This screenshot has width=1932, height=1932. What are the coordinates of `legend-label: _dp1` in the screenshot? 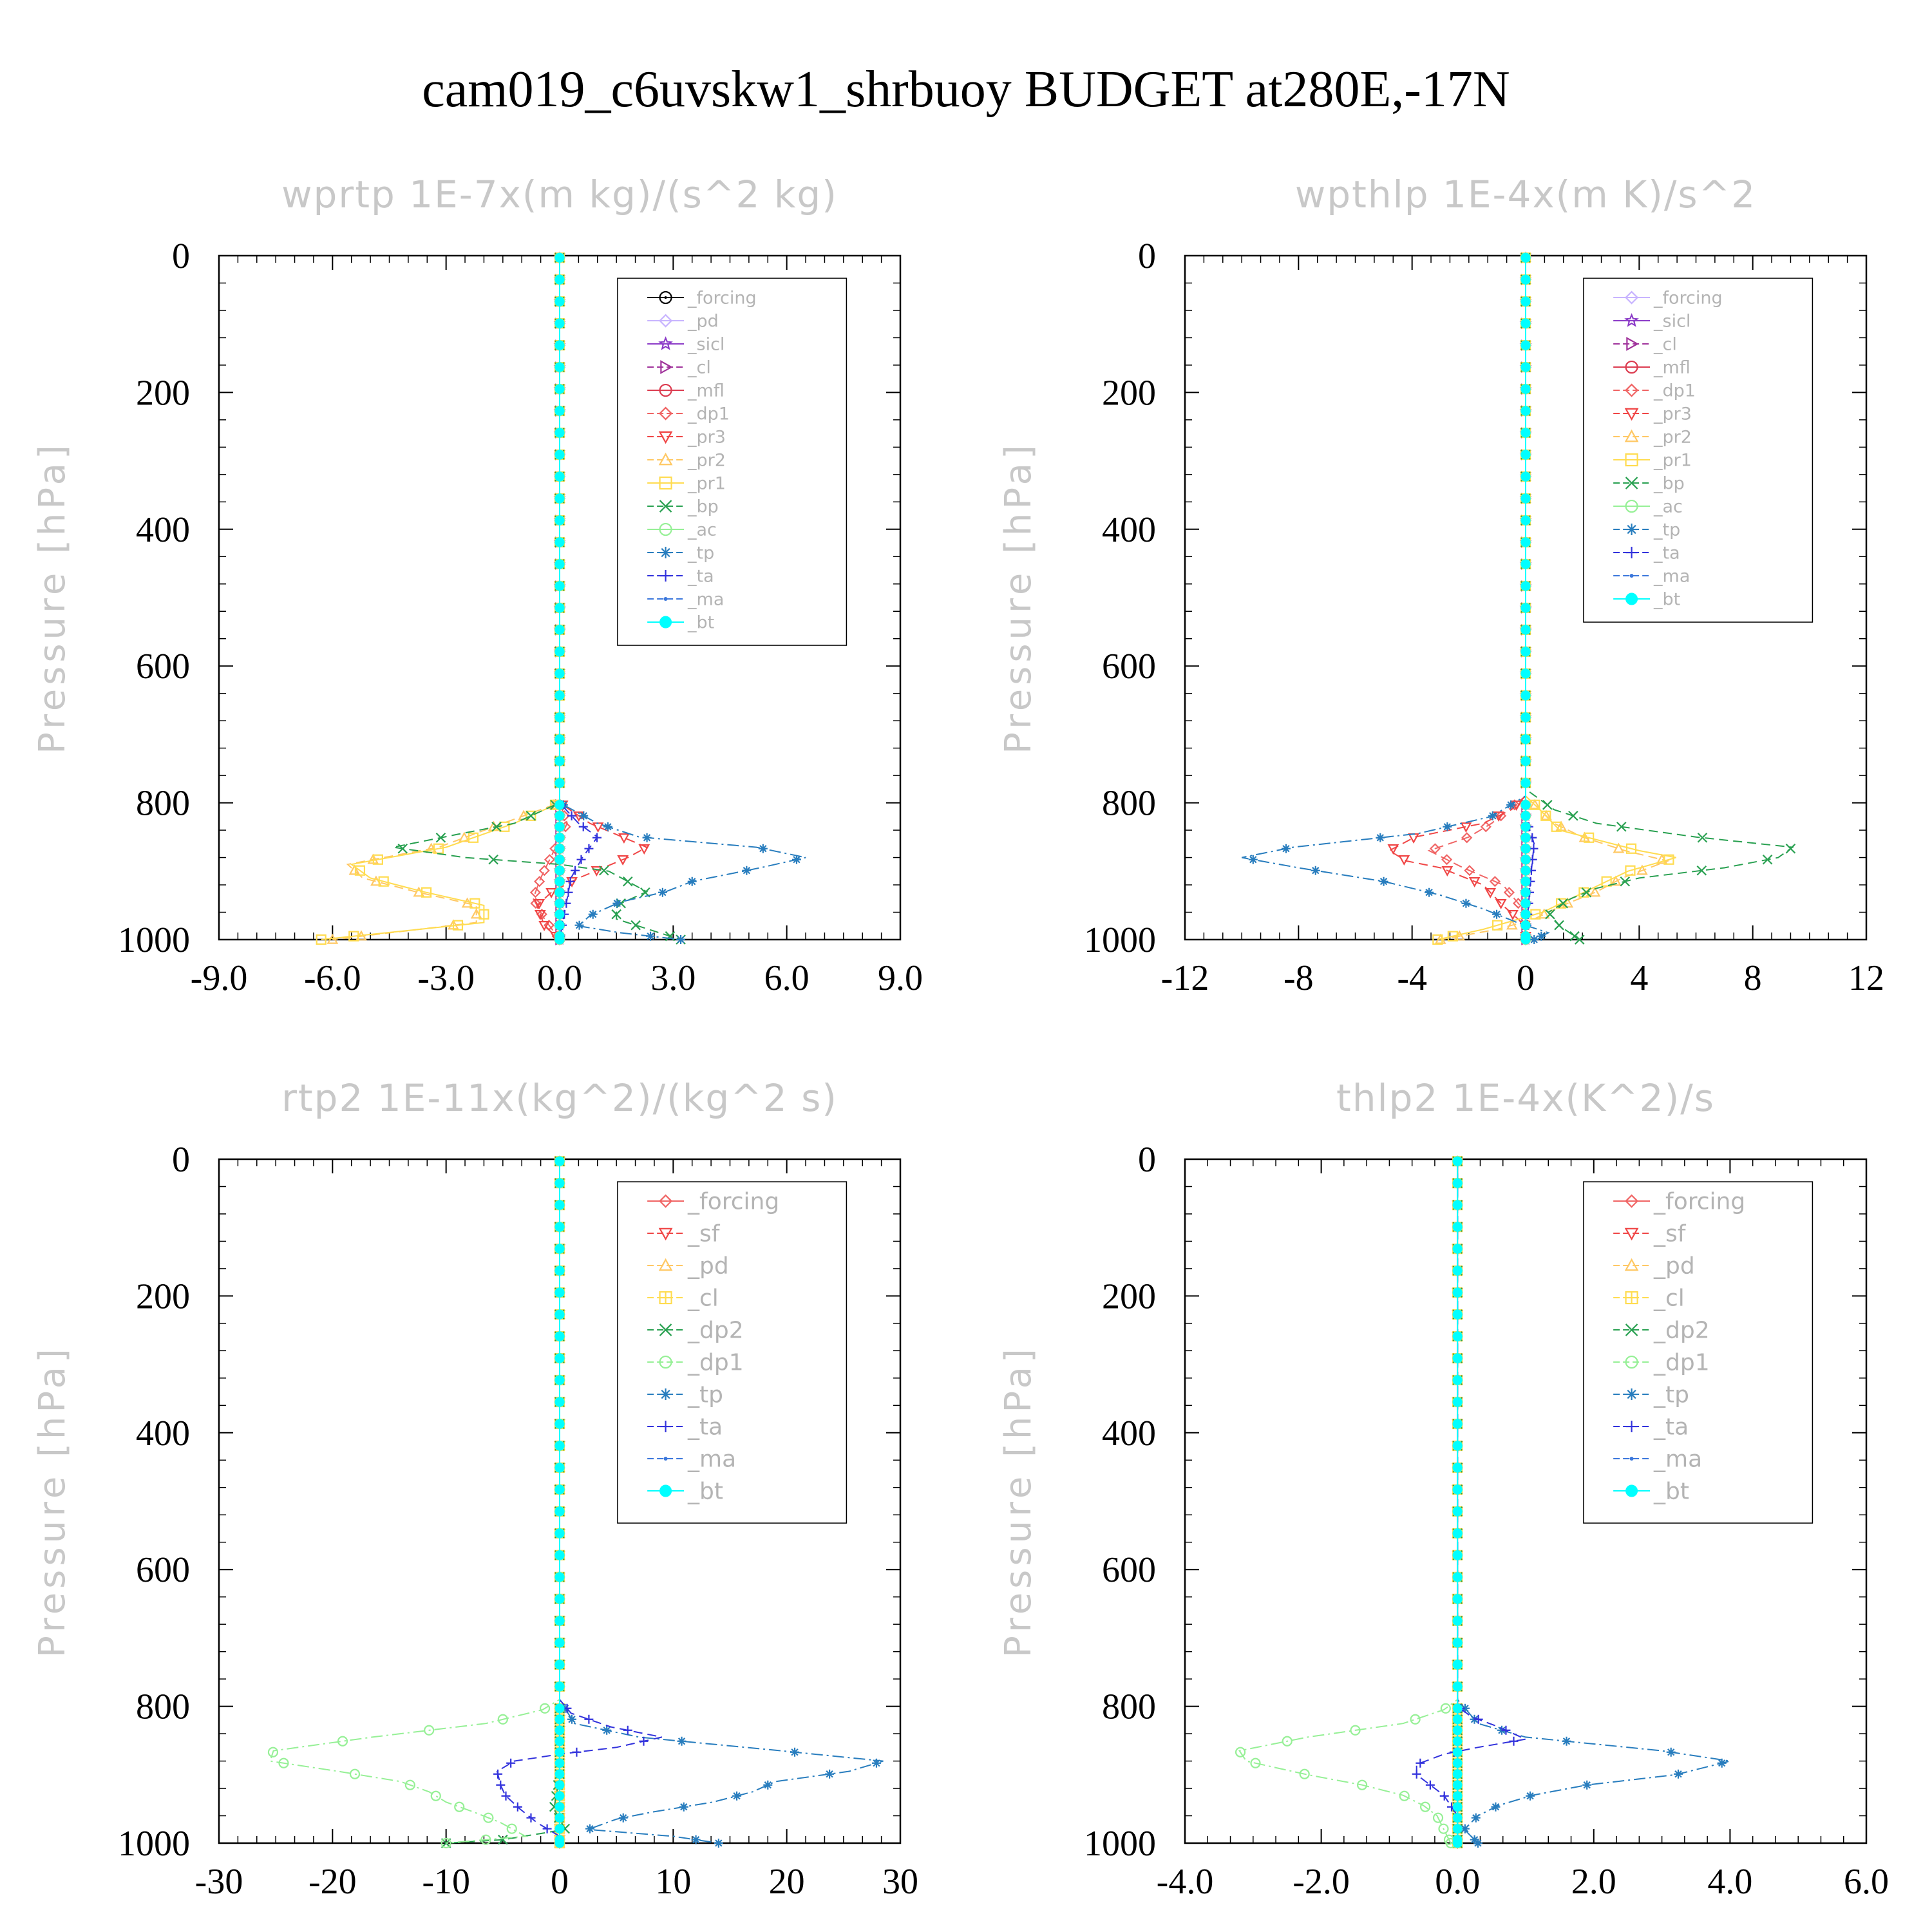 It's located at (716, 1363).